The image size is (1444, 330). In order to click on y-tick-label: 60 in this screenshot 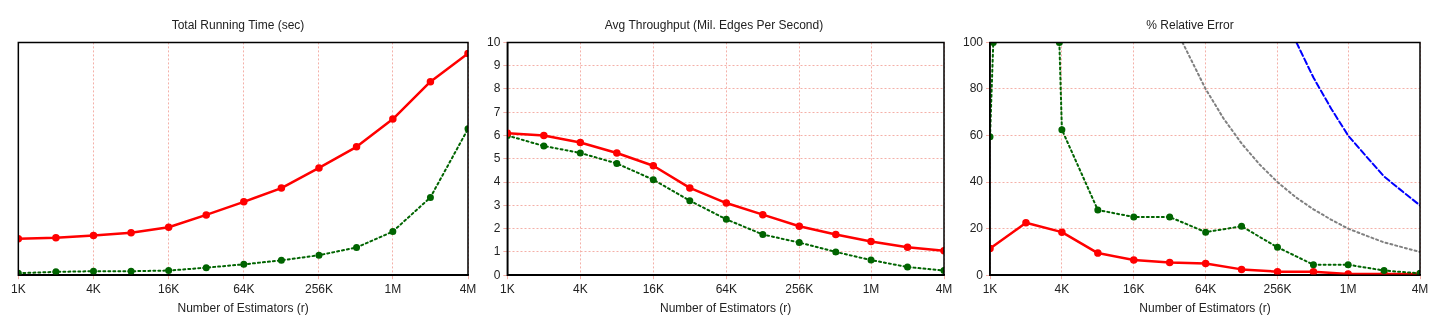, I will do `click(976, 134)`.